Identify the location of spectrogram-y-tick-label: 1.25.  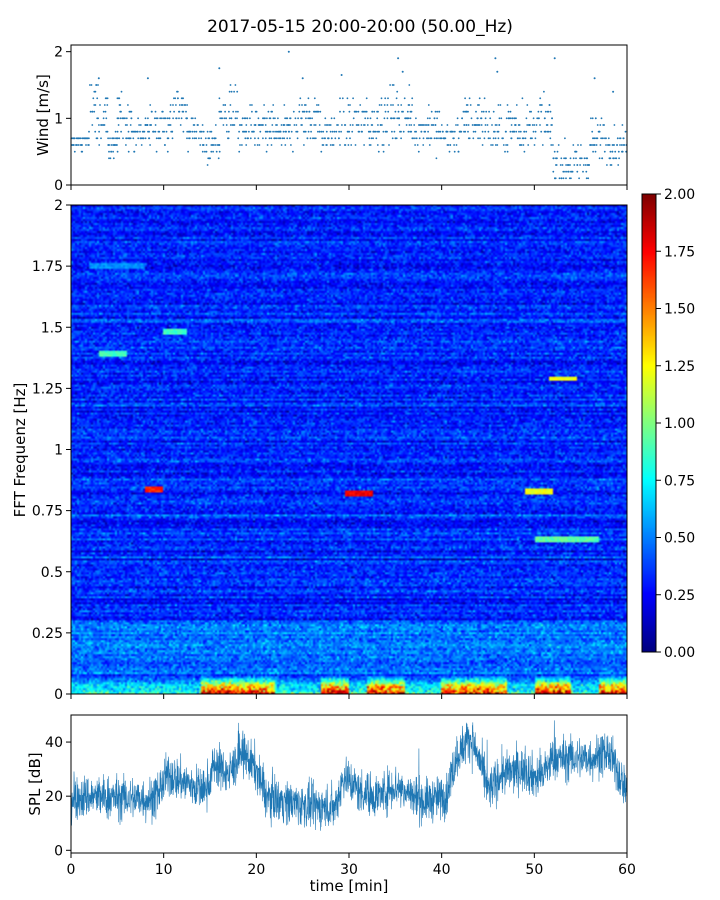
(47, 389).